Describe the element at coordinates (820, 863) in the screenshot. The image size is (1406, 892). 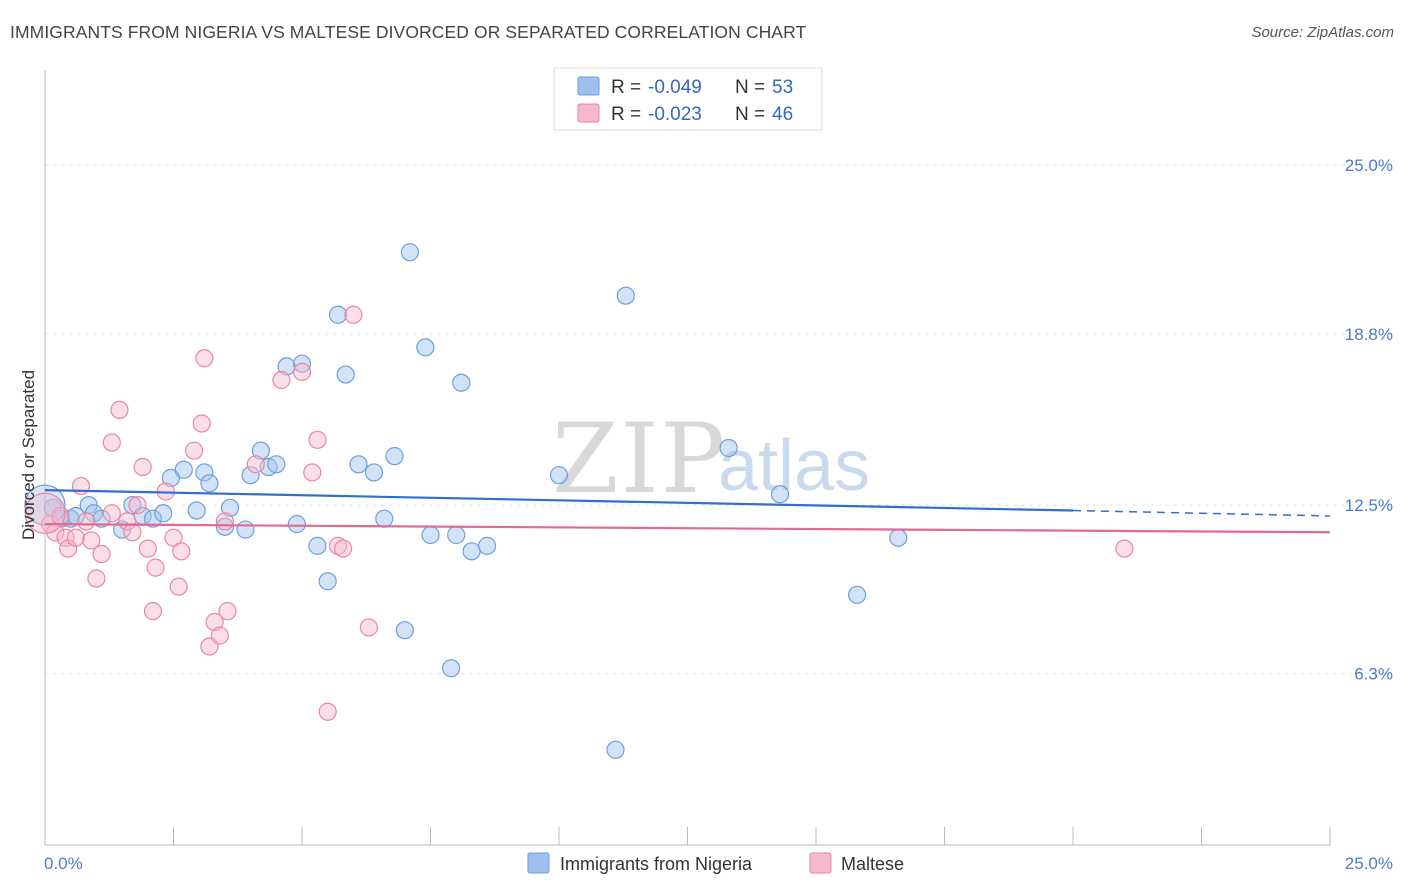
I see `bottom-legend-swatch-maltese` at that location.